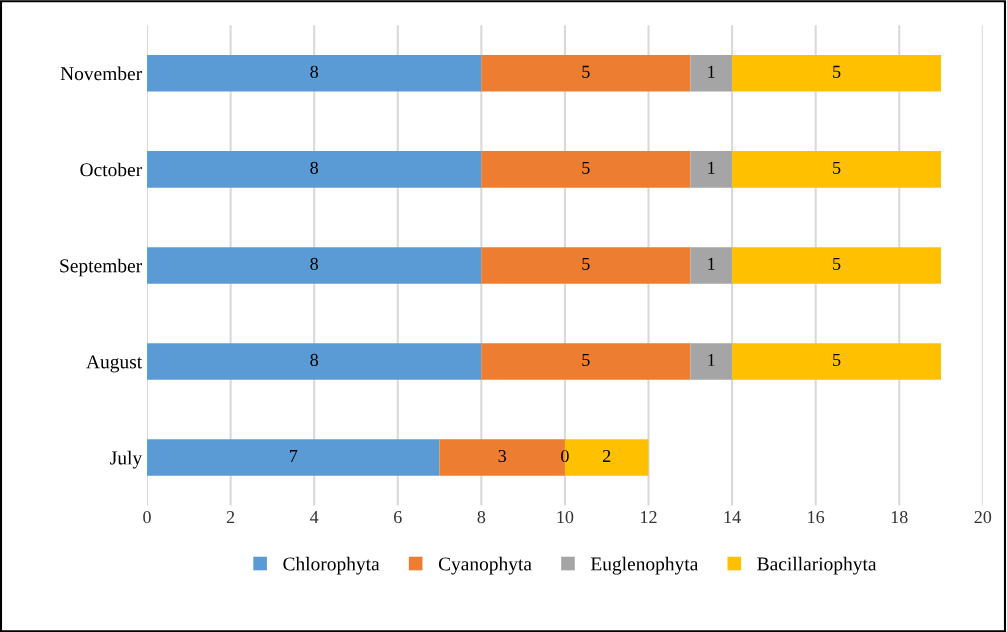 The image size is (1007, 632). What do you see at coordinates (101, 267) in the screenshot?
I see `y-tick-label: September` at bounding box center [101, 267].